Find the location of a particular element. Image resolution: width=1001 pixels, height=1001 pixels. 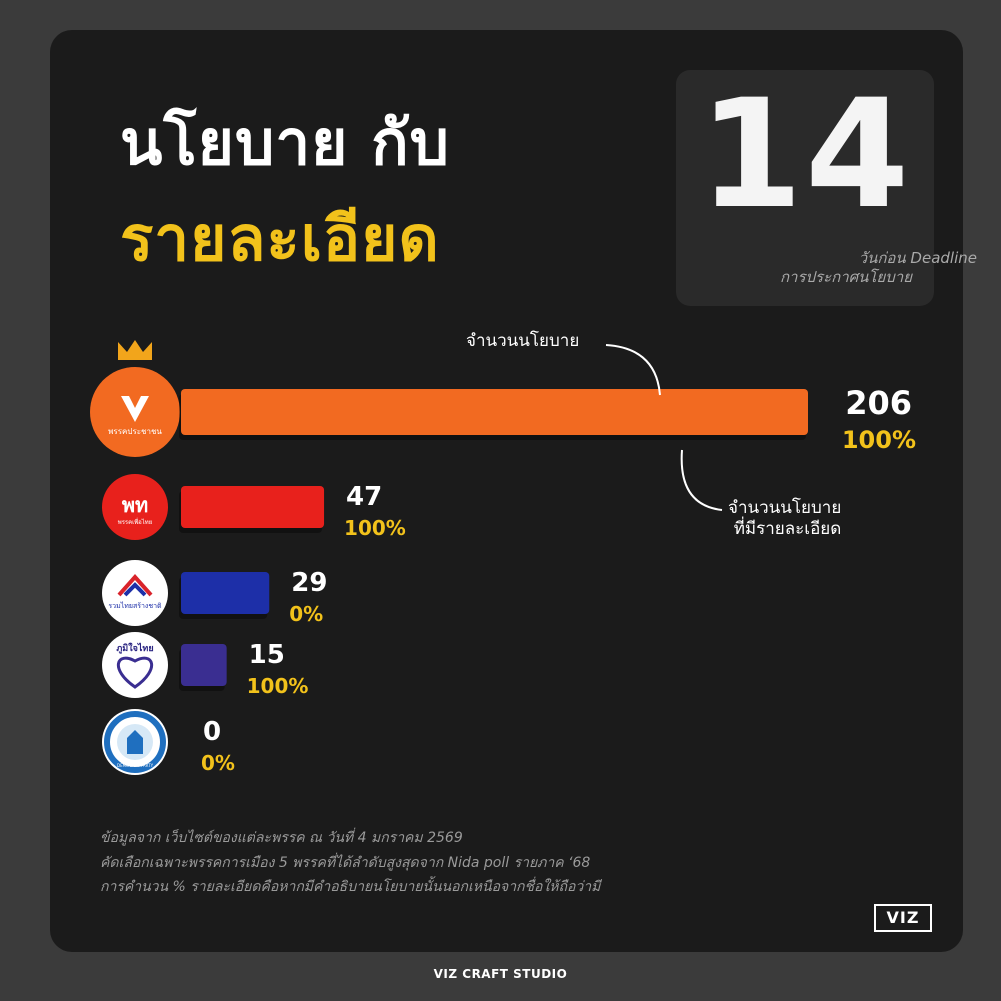

party-row: ภูมิใจไทย 15 100% is located at coordinates (205, 665).